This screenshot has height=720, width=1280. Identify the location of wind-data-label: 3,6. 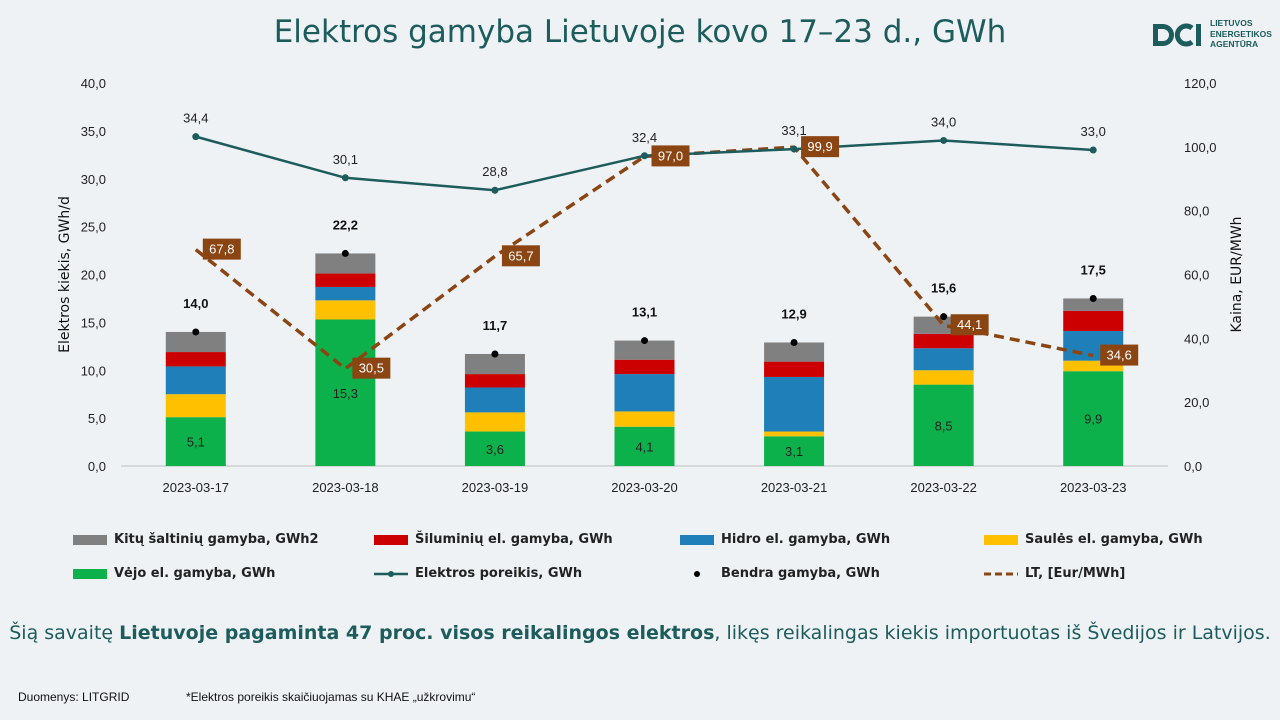
(495, 449).